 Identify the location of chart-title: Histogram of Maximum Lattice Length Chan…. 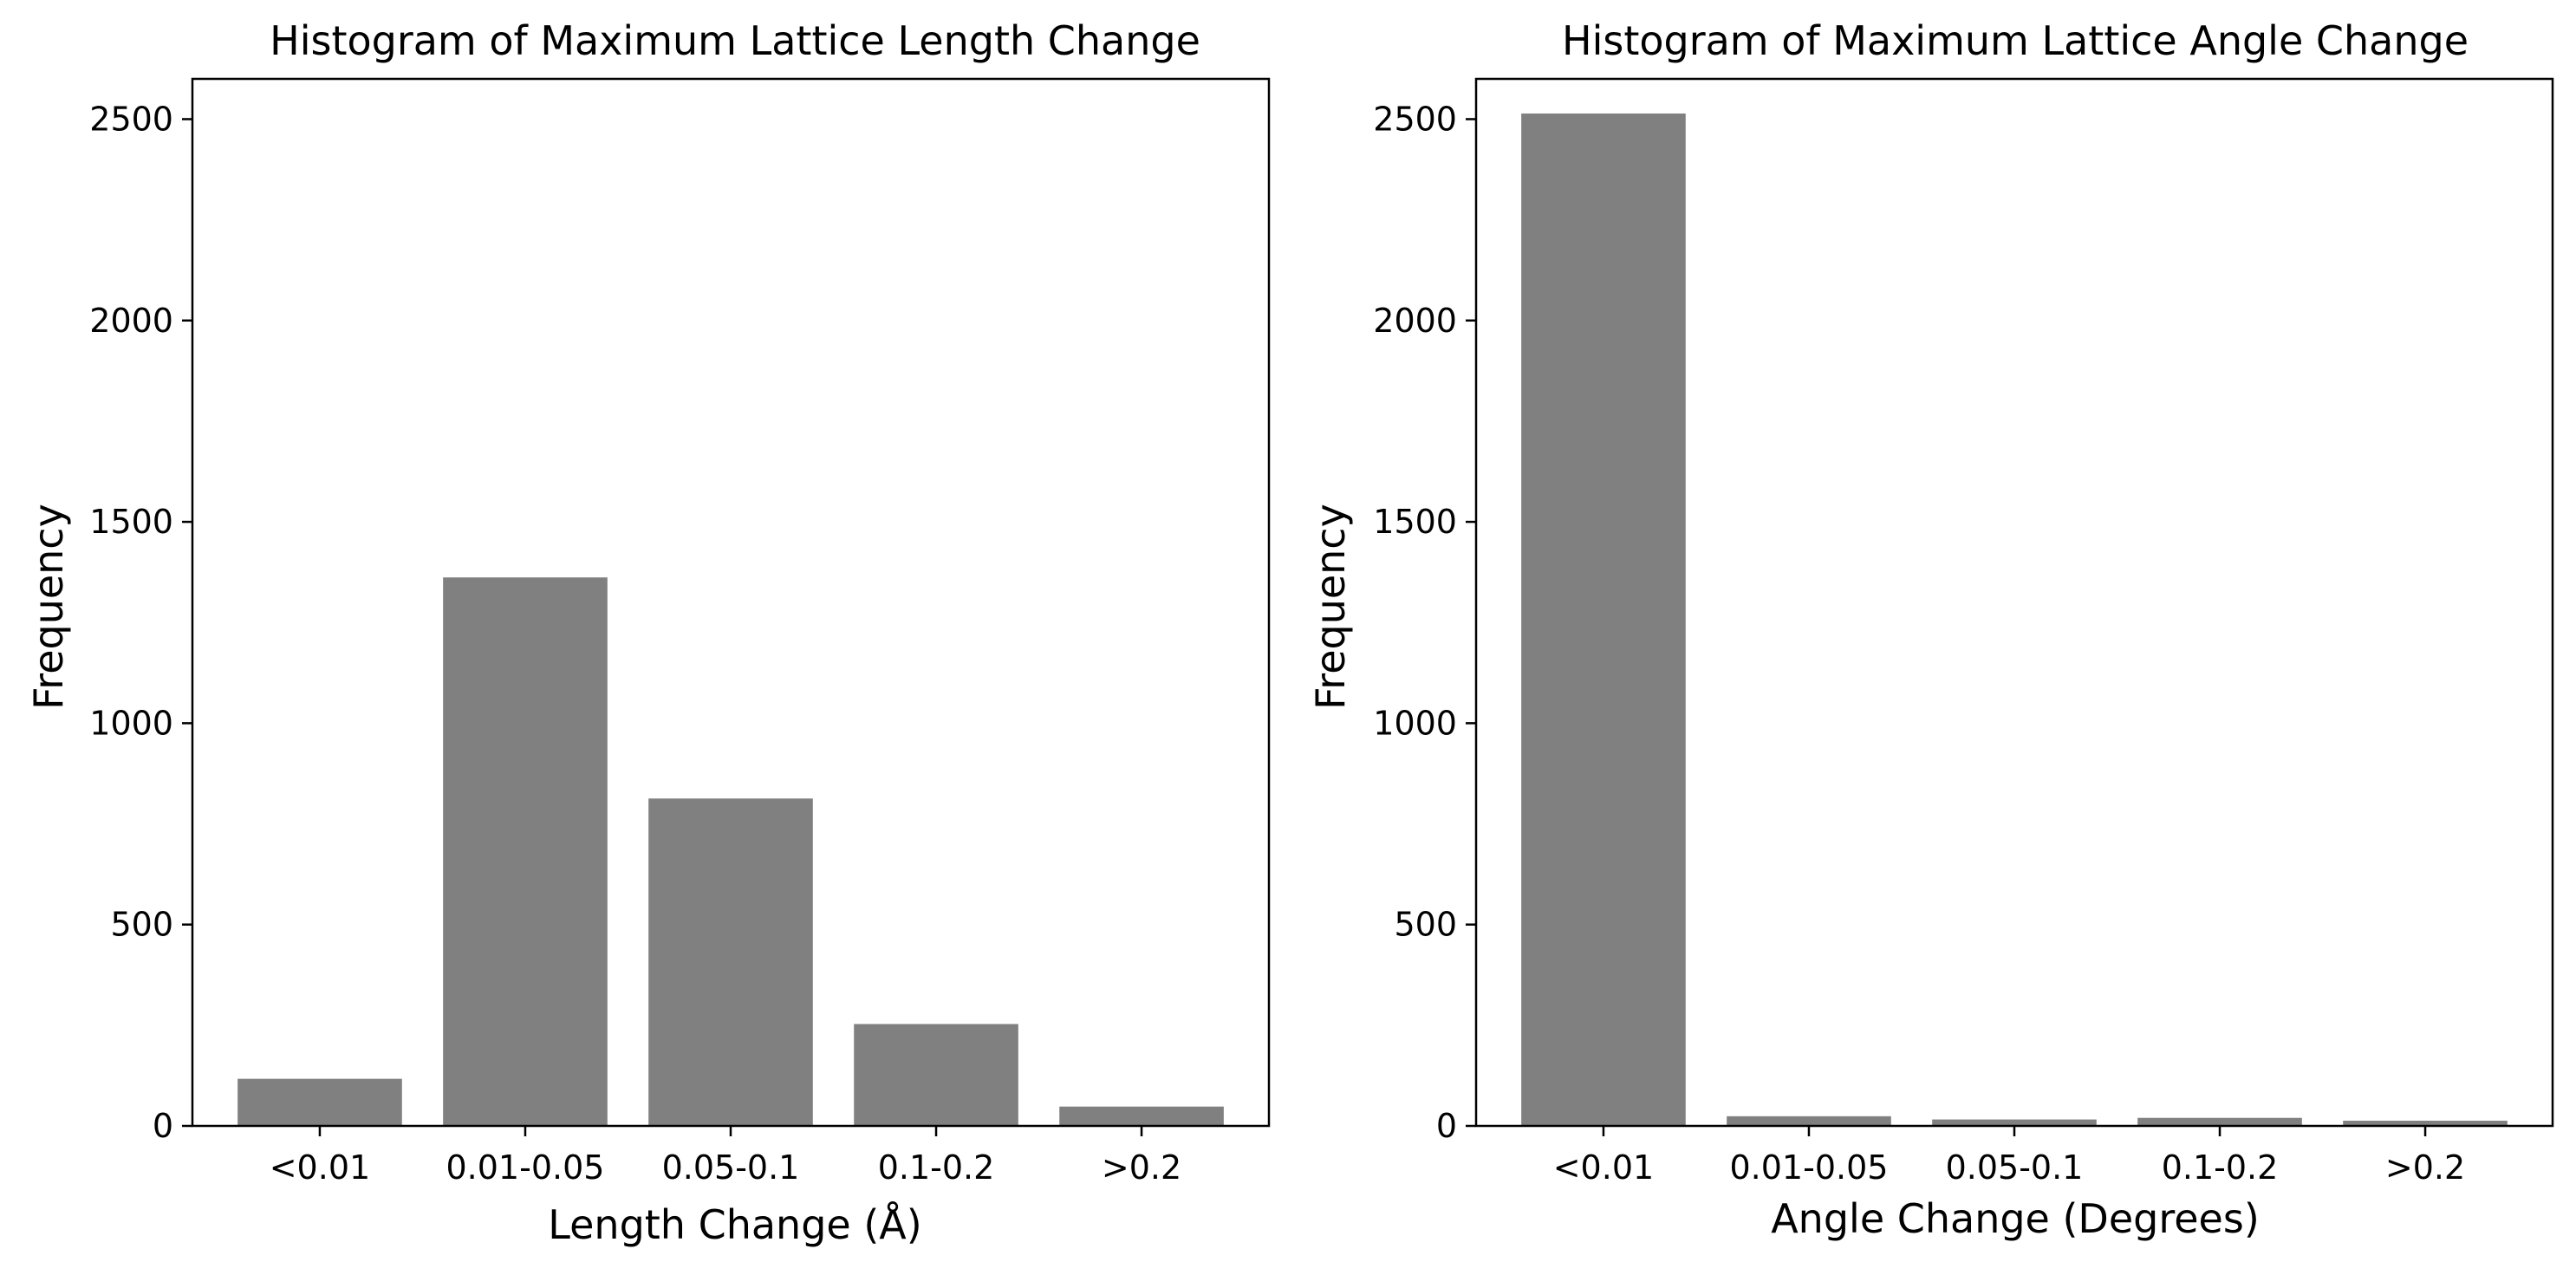
(735, 40).